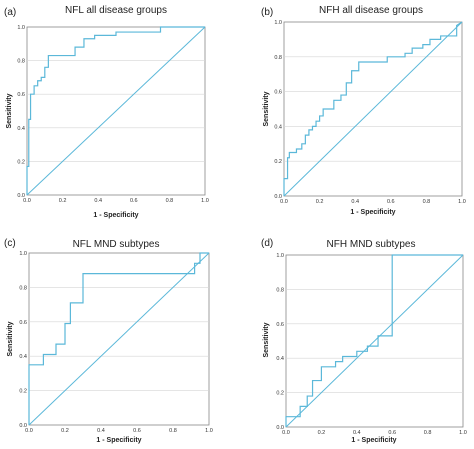 Image resolution: width=474 pixels, height=449 pixels. What do you see at coordinates (65, 431) in the screenshot?
I see `panel-c-x-tick-label: 0.2` at bounding box center [65, 431].